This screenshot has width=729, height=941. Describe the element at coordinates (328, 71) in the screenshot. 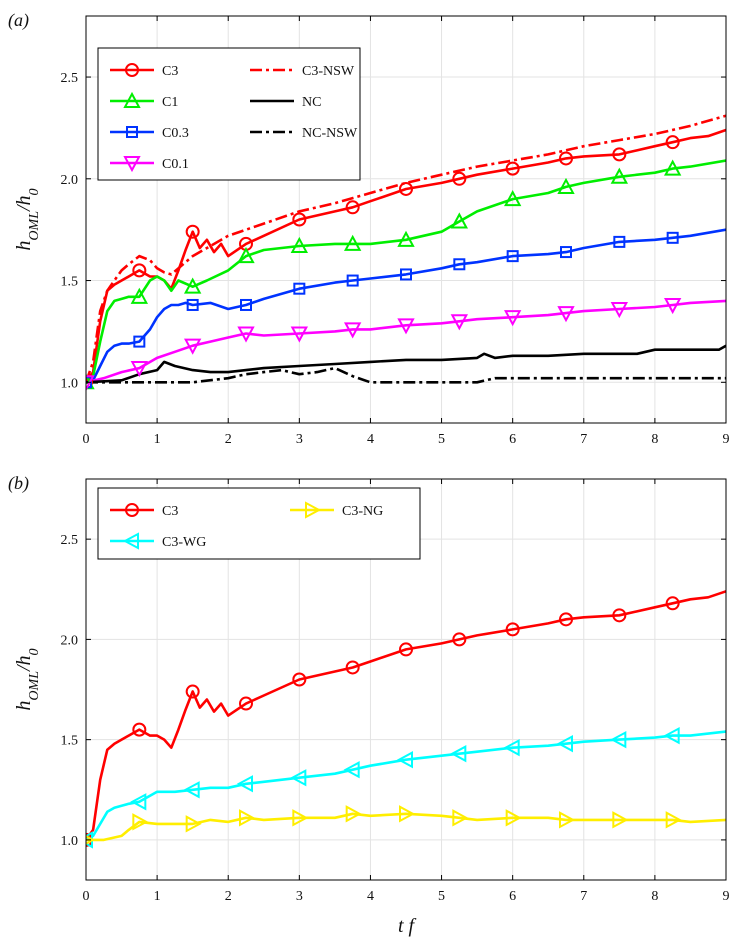

I see `legend-label-c3-nsw: C3-NSW` at that location.